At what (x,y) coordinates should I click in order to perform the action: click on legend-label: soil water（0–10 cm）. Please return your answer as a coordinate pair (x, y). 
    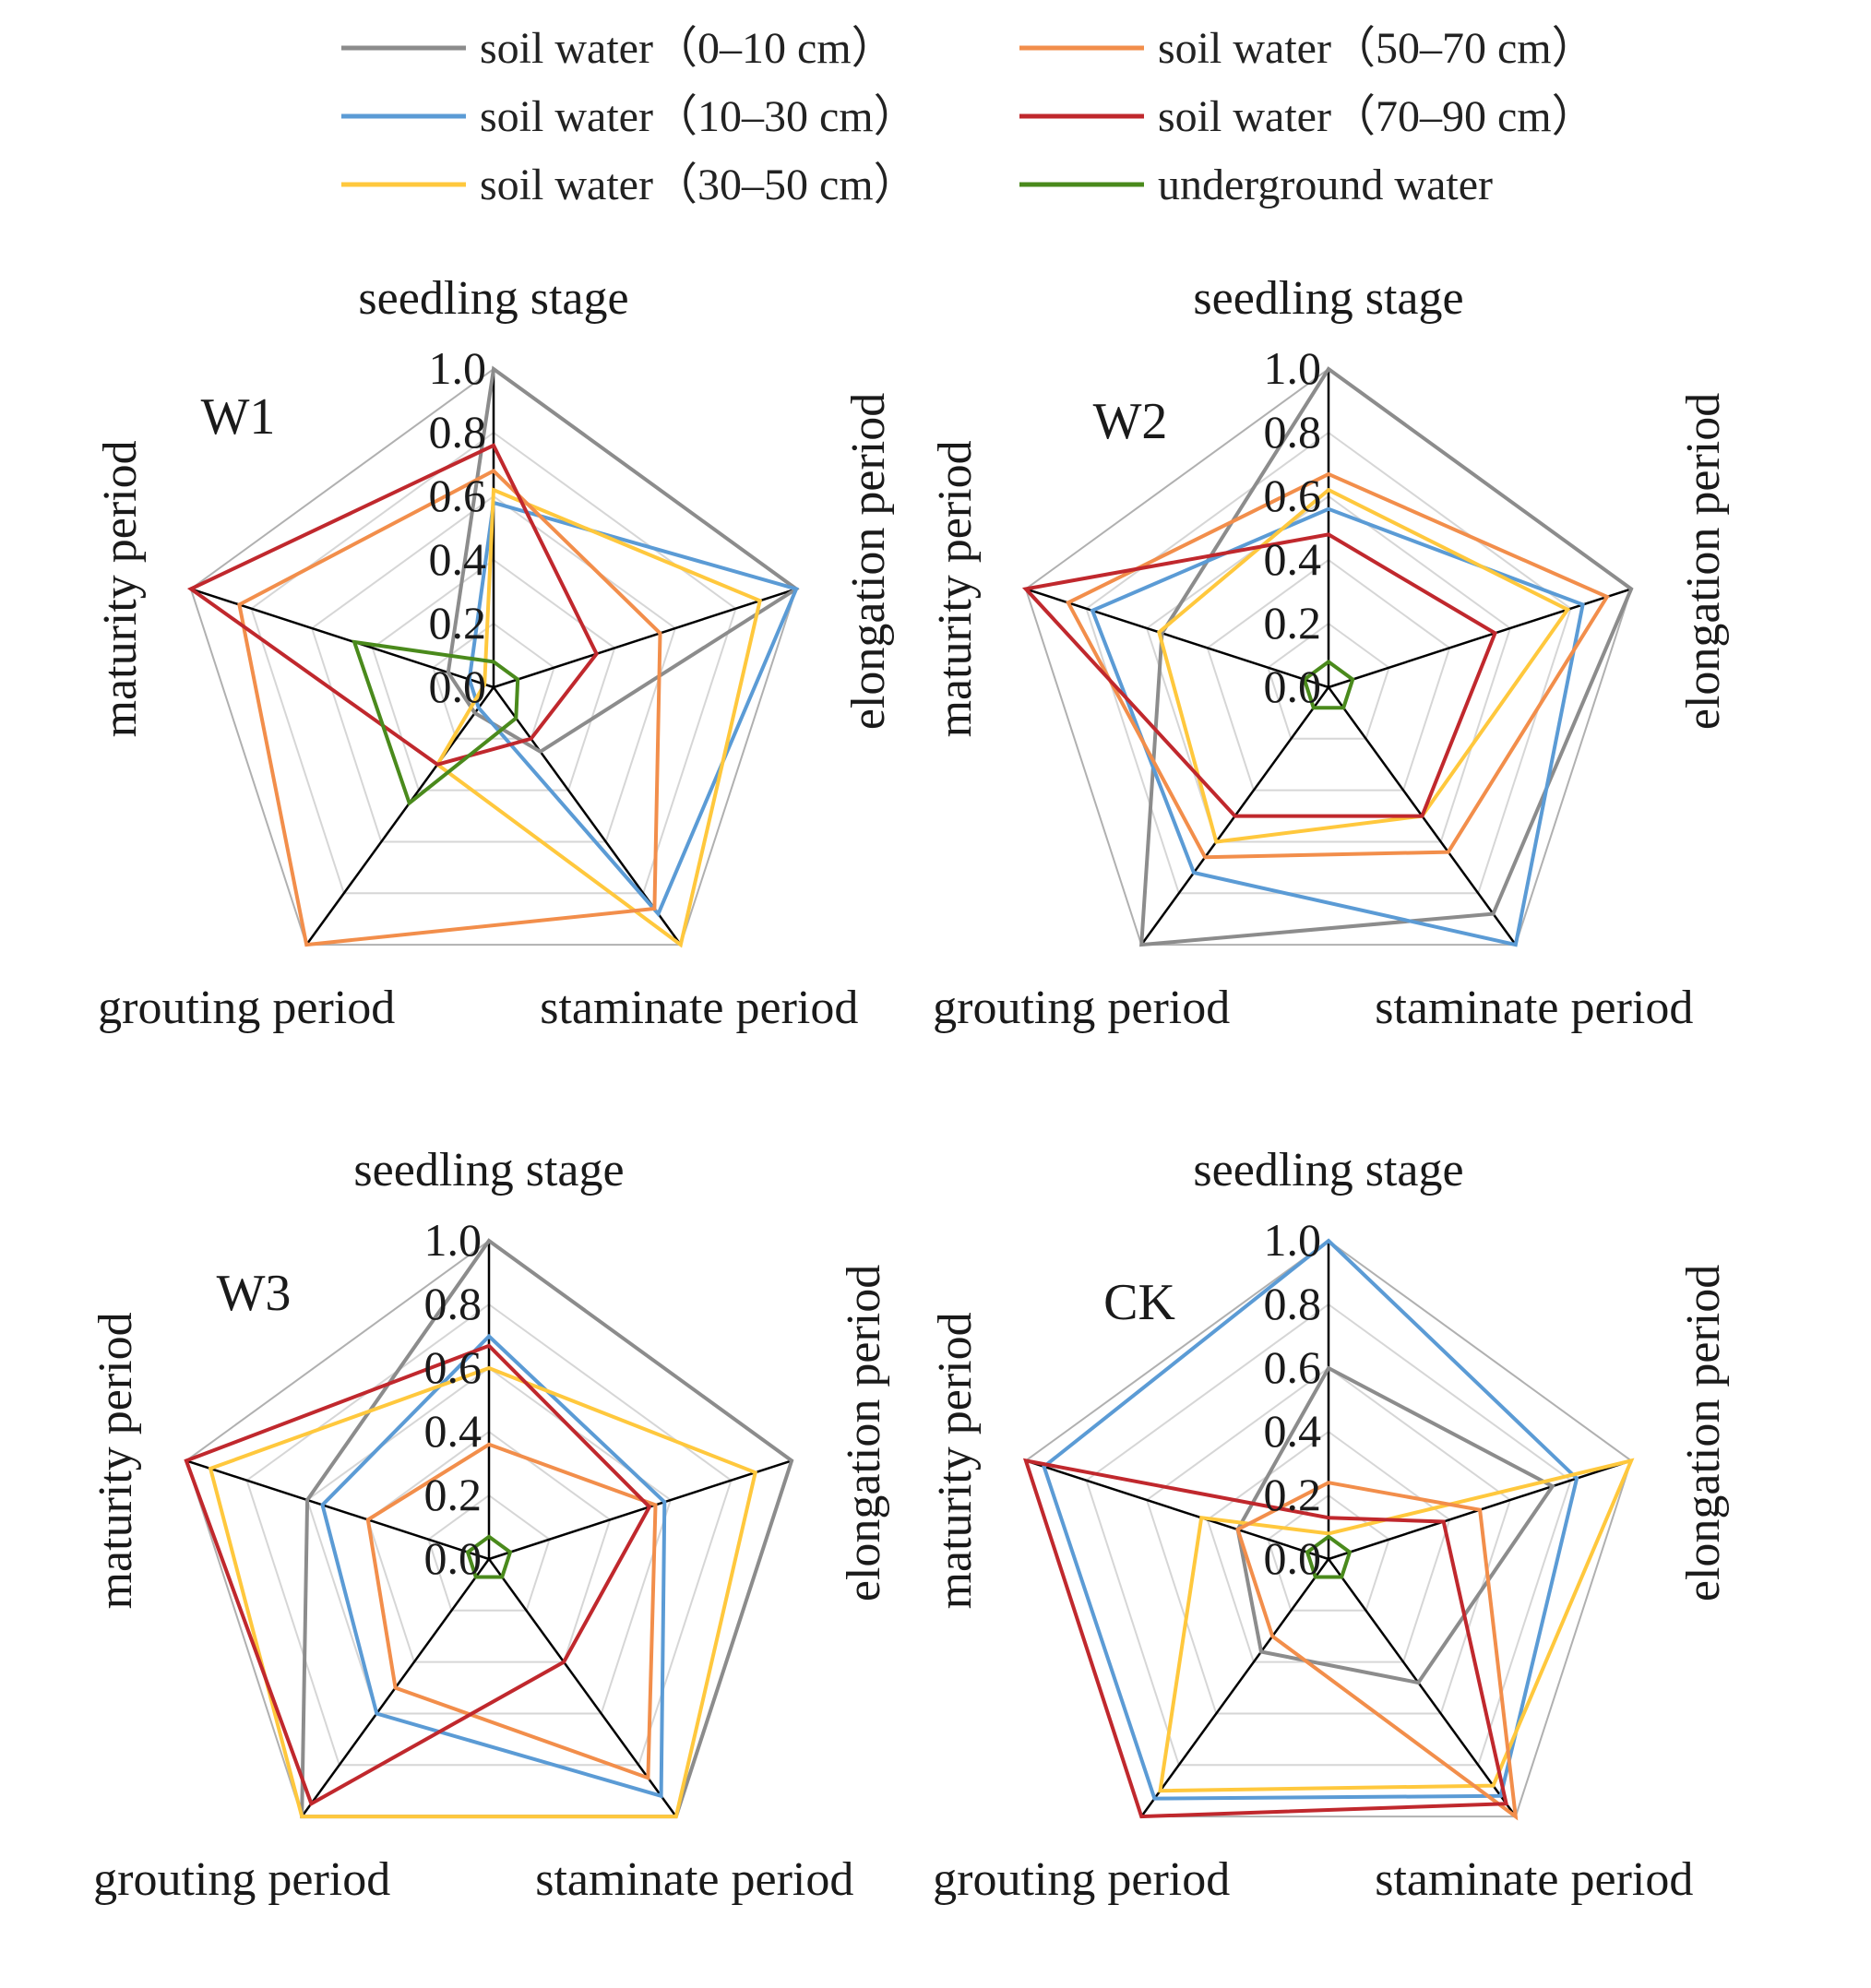
    Looking at the image, I should click on (688, 48).